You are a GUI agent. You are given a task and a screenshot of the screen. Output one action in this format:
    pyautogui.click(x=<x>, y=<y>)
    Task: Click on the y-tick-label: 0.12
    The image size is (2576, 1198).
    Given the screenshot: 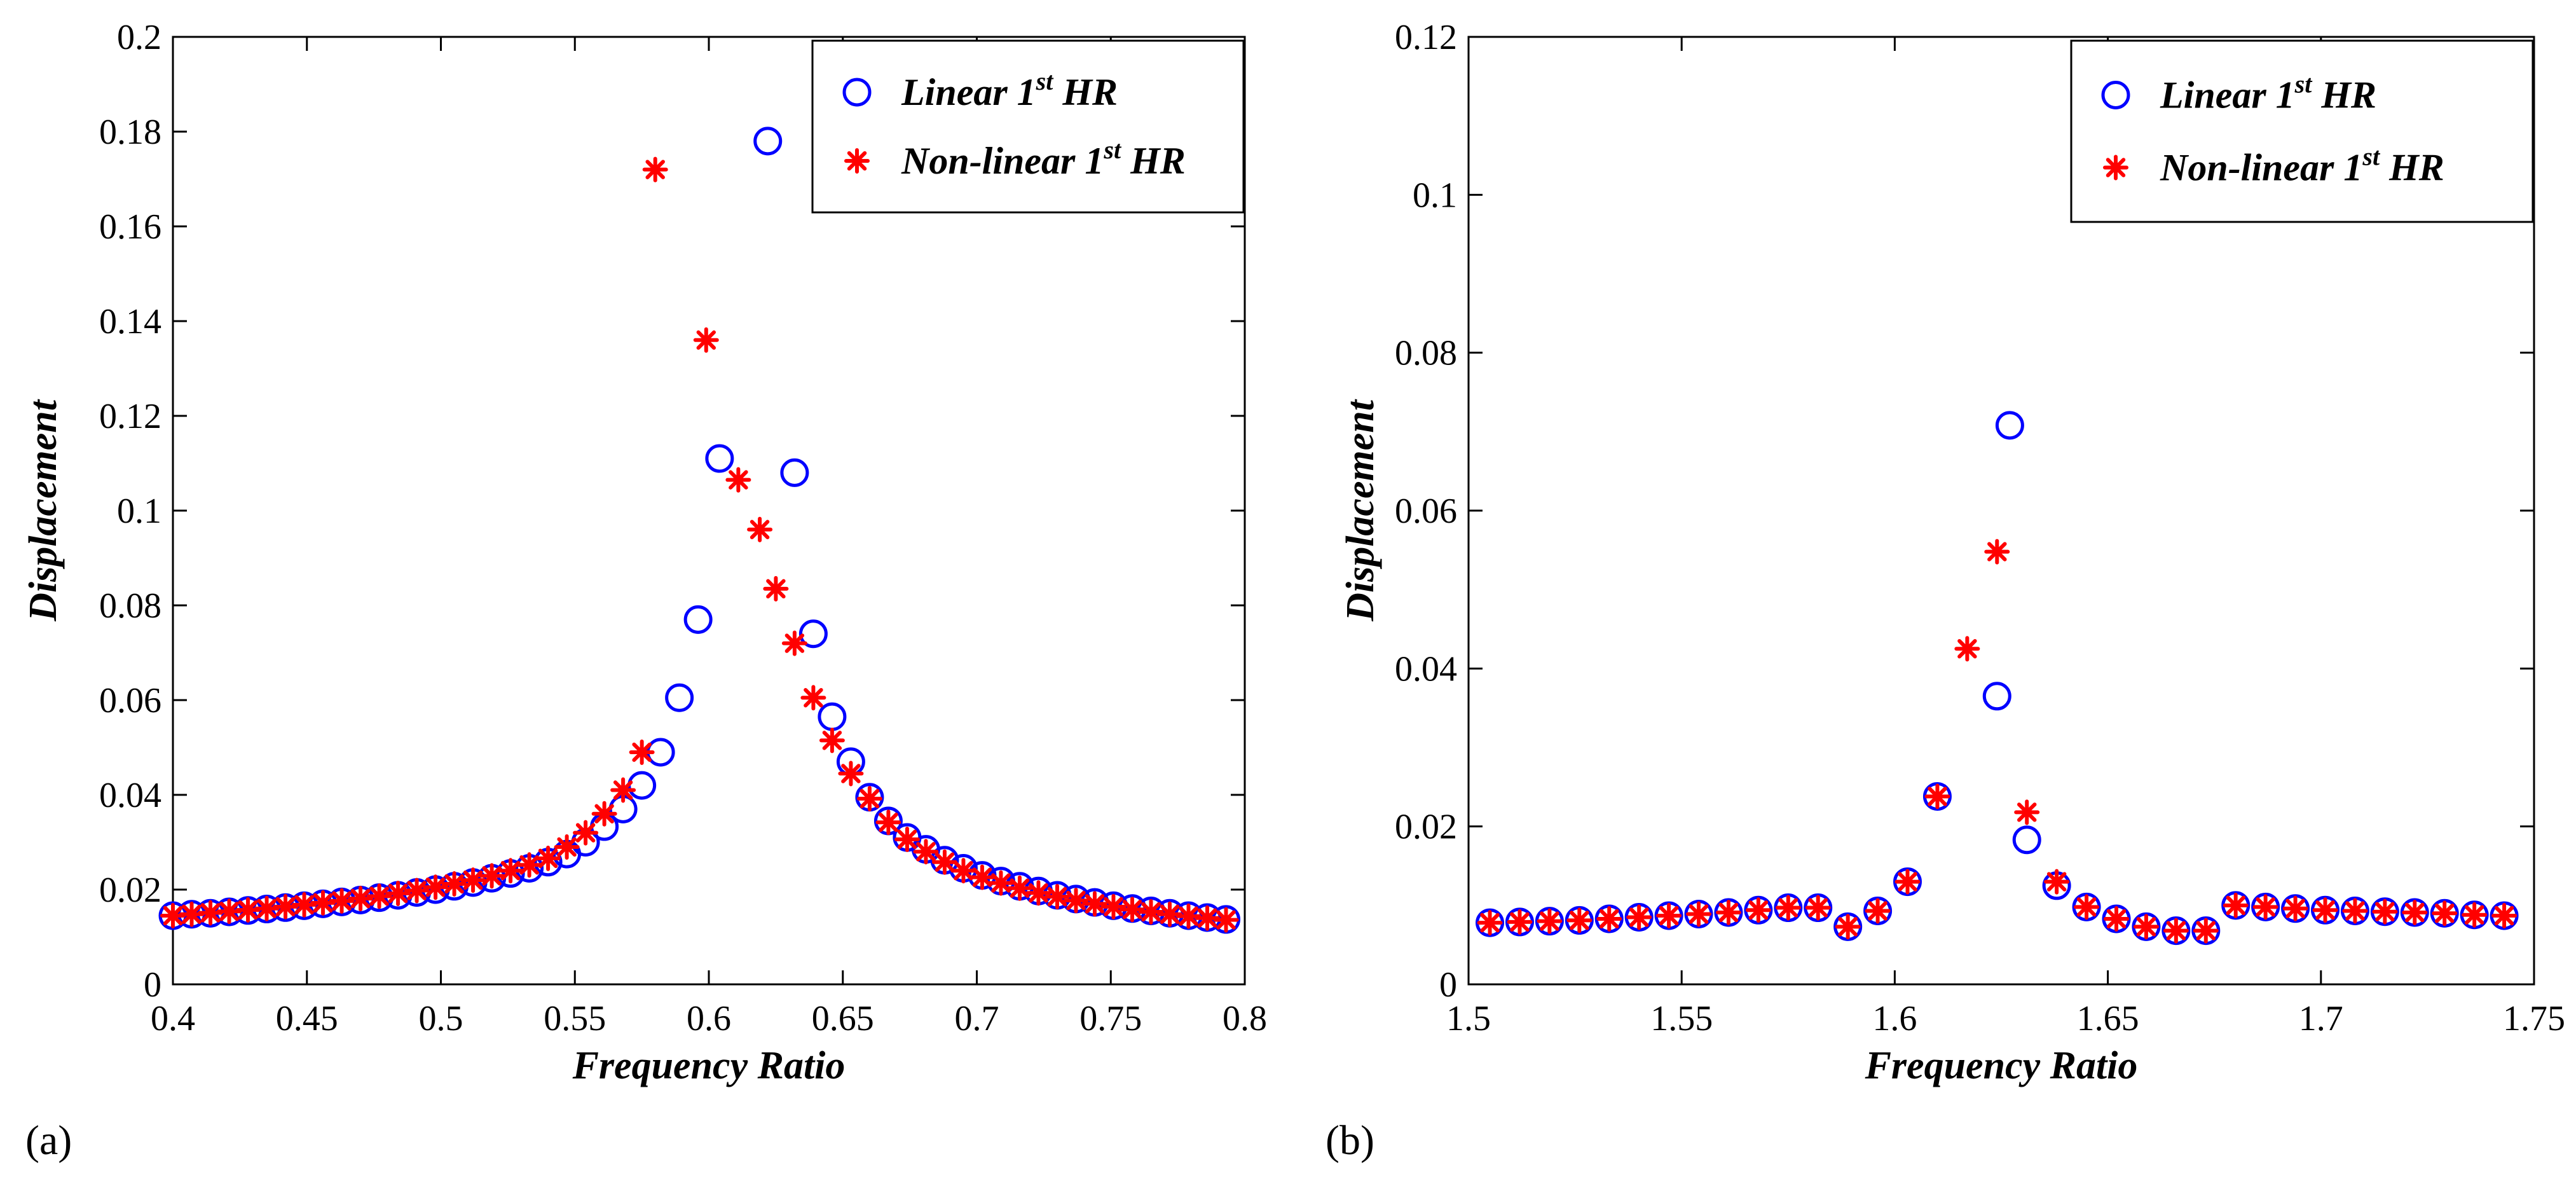 What is the action you would take?
    pyautogui.click(x=1426, y=37)
    